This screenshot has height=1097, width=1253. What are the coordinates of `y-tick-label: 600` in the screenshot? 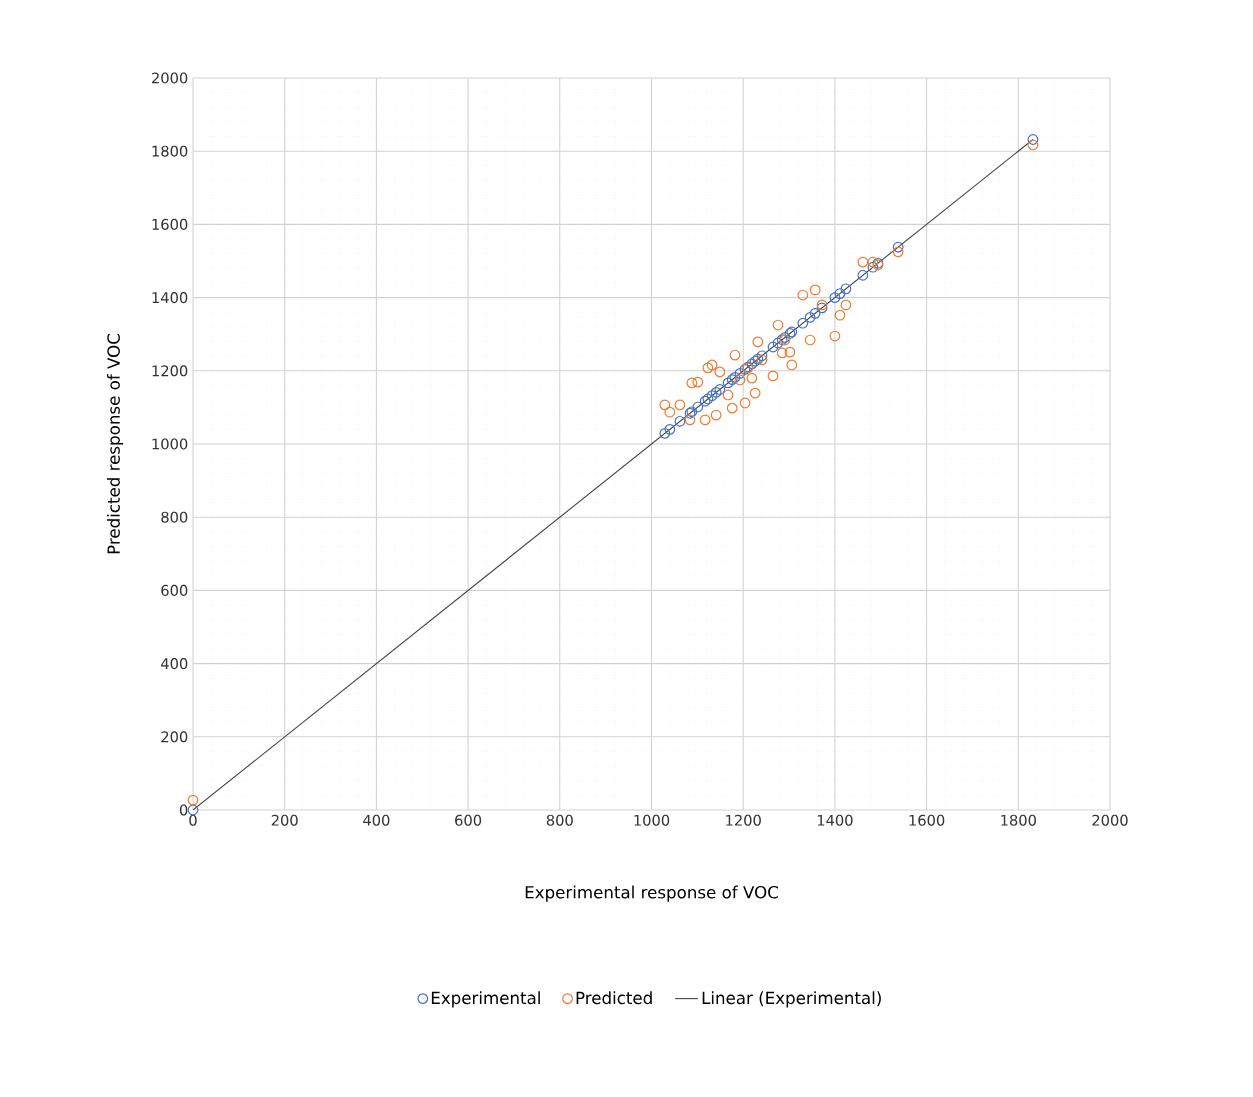 It's located at (174, 590).